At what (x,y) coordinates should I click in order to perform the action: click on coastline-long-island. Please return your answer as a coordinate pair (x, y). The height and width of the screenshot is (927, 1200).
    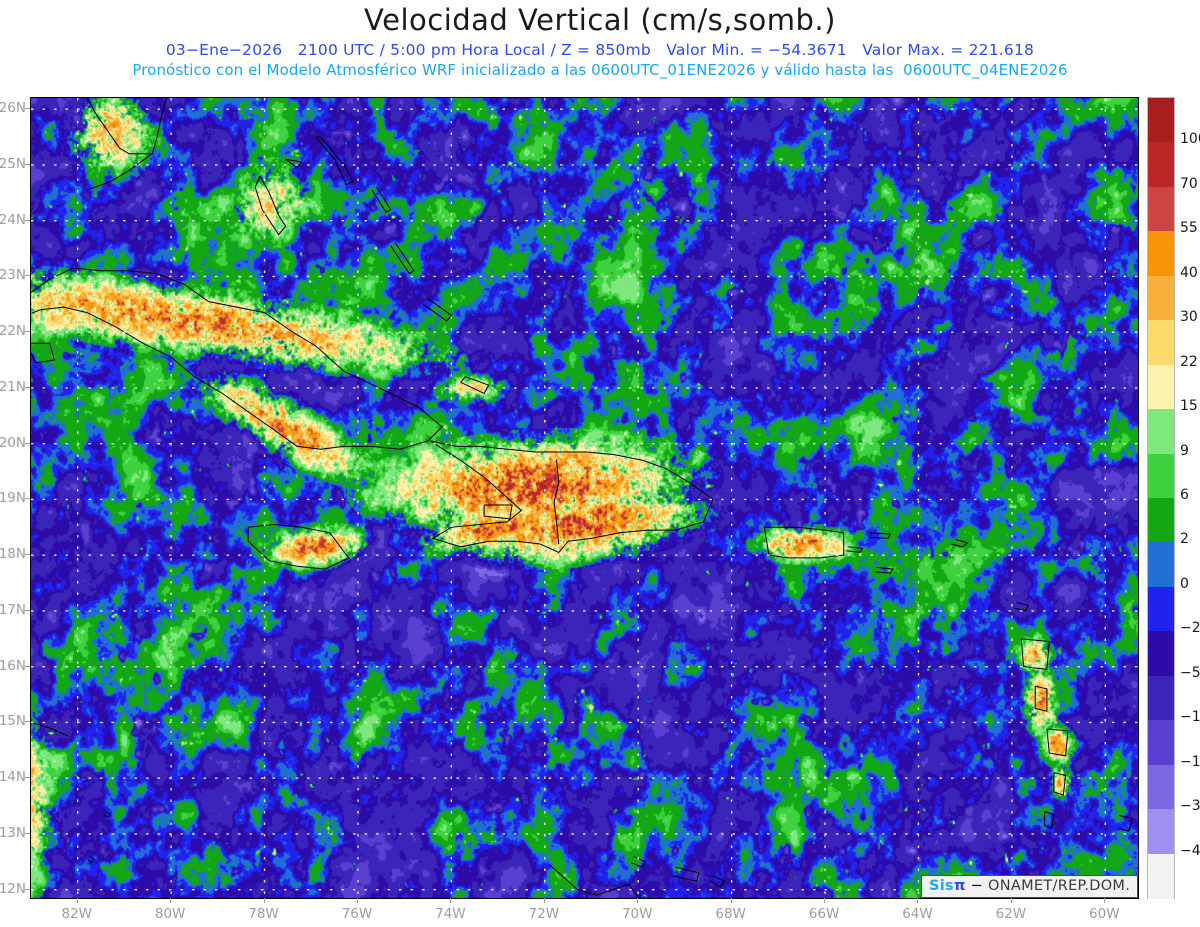
    Looking at the image, I should click on (402, 258).